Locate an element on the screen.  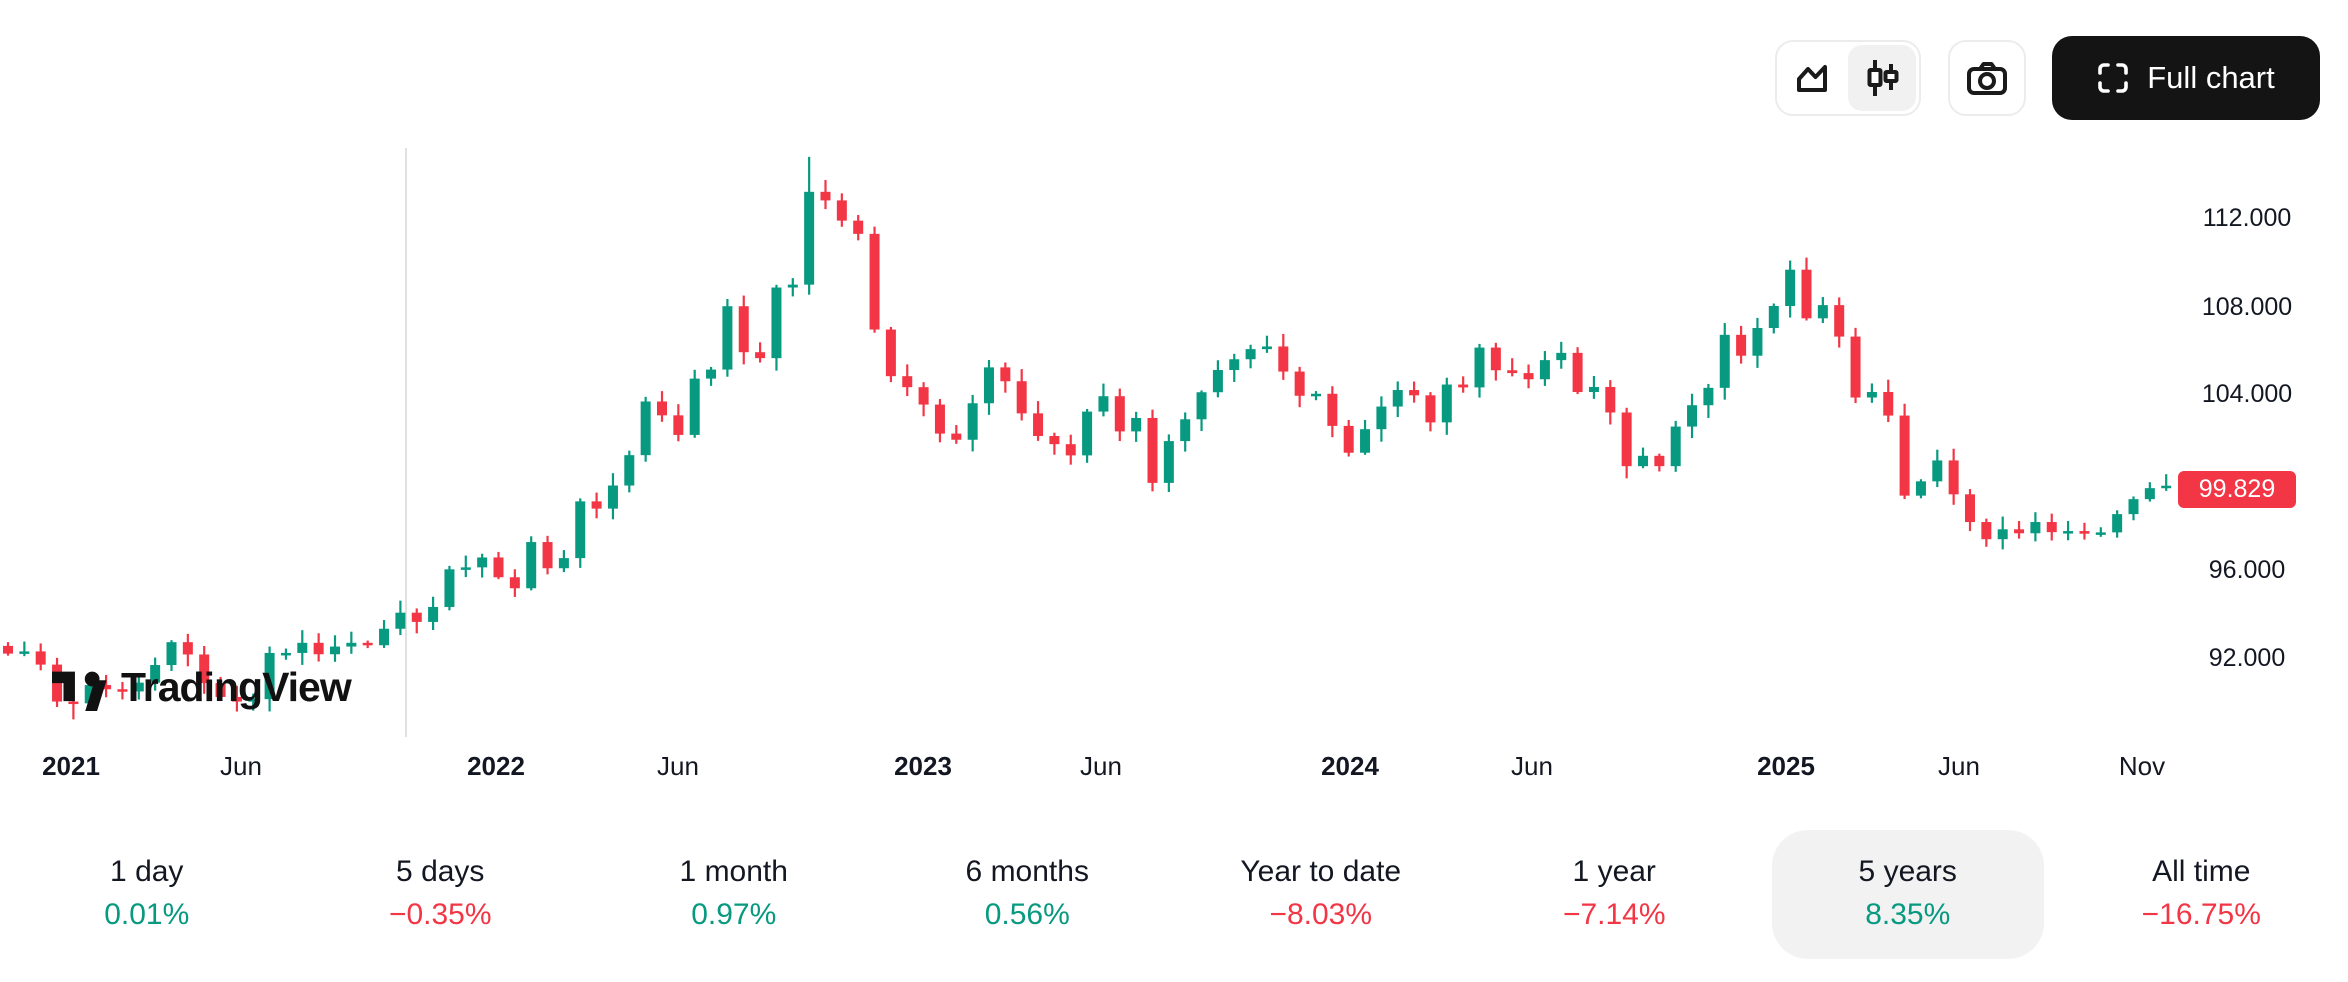
period-label: Year to date is located at coordinates (1321, 871).